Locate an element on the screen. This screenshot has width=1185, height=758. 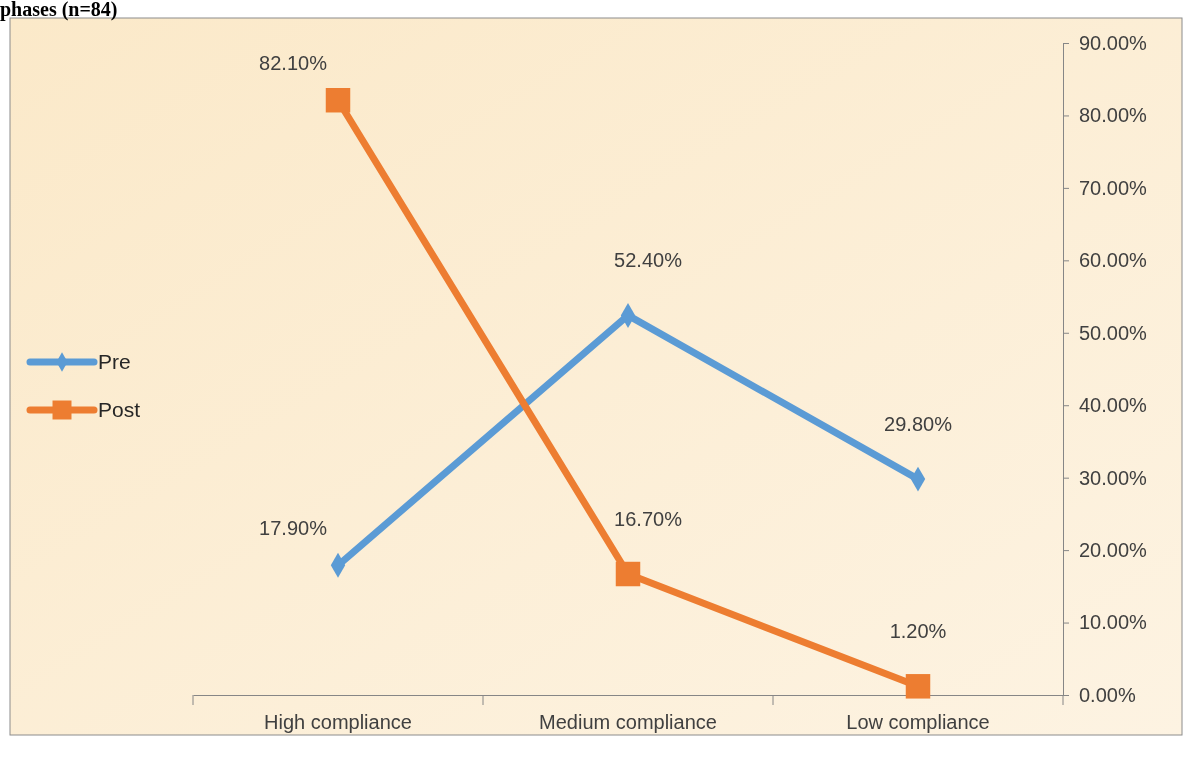
y-tick-label: 80.00% is located at coordinates (1113, 115).